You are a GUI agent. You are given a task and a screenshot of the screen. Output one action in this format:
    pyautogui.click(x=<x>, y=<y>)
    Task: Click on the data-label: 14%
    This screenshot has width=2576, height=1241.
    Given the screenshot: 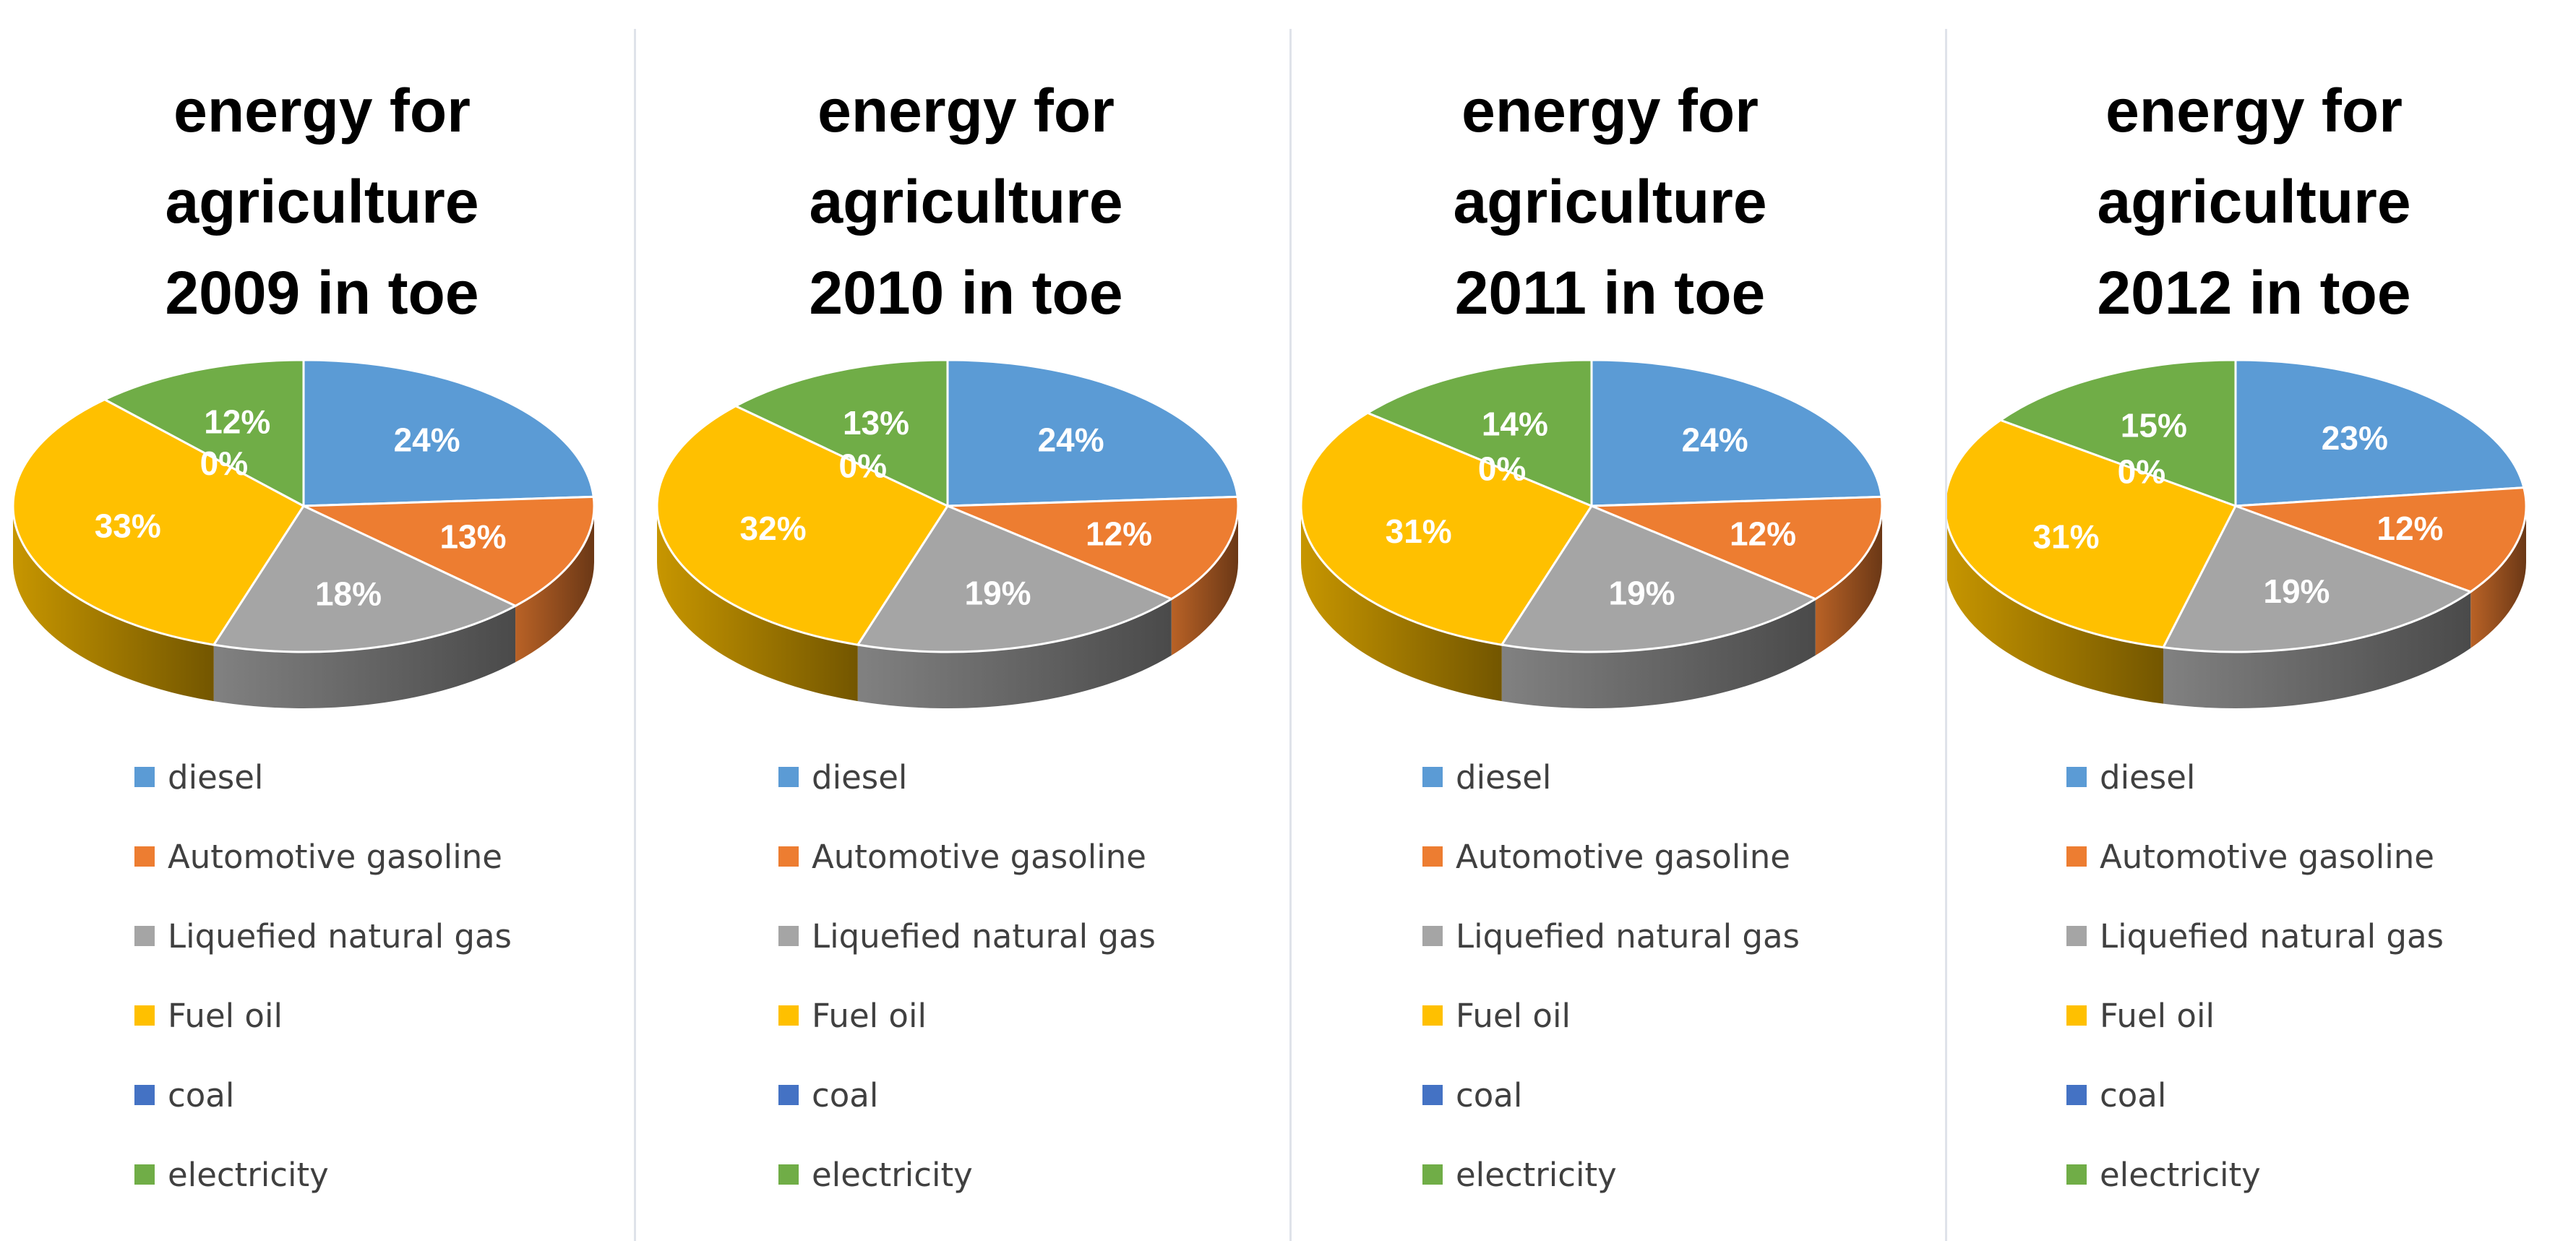 What is the action you would take?
    pyautogui.click(x=1515, y=424)
    